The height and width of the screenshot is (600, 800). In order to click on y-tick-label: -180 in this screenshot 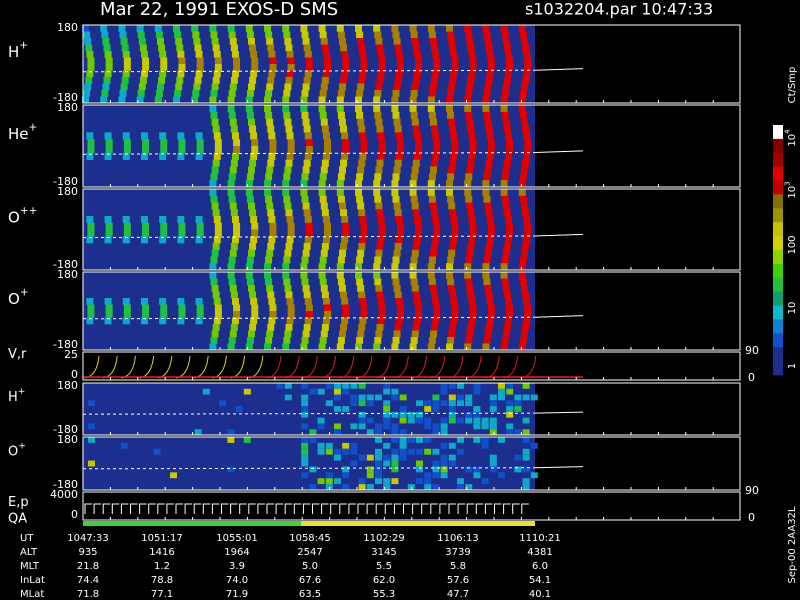, I will do `click(65, 484)`.